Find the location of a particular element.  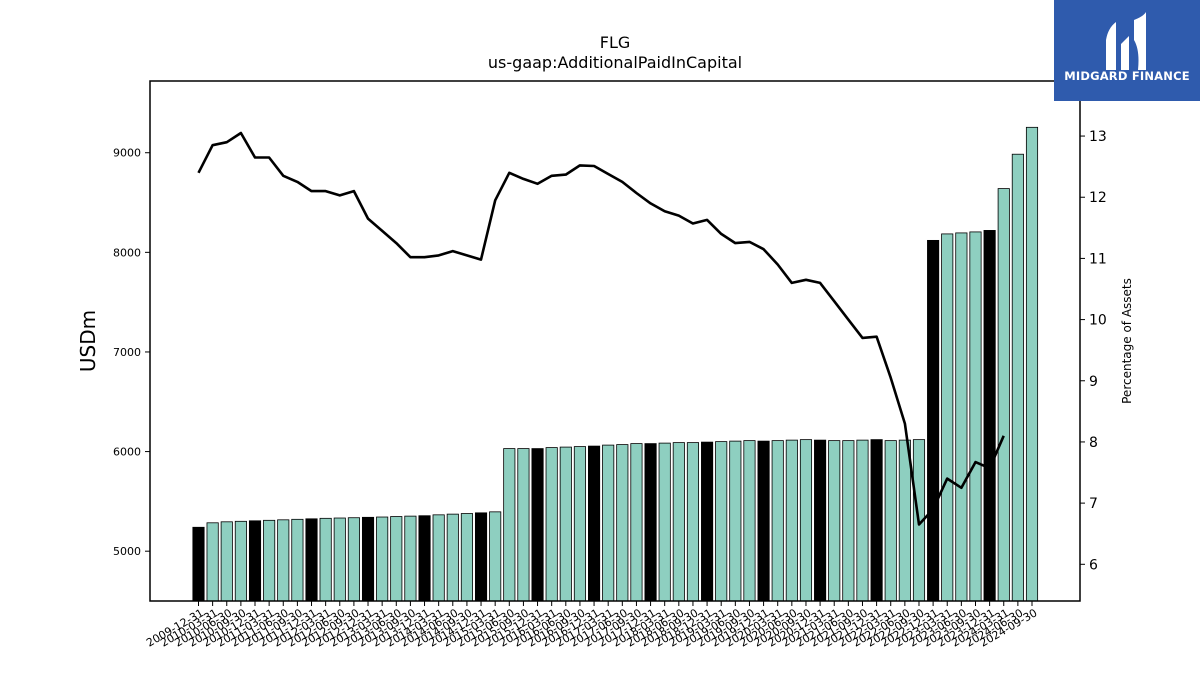

y-axis-label: USDm is located at coordinates (88, 341).